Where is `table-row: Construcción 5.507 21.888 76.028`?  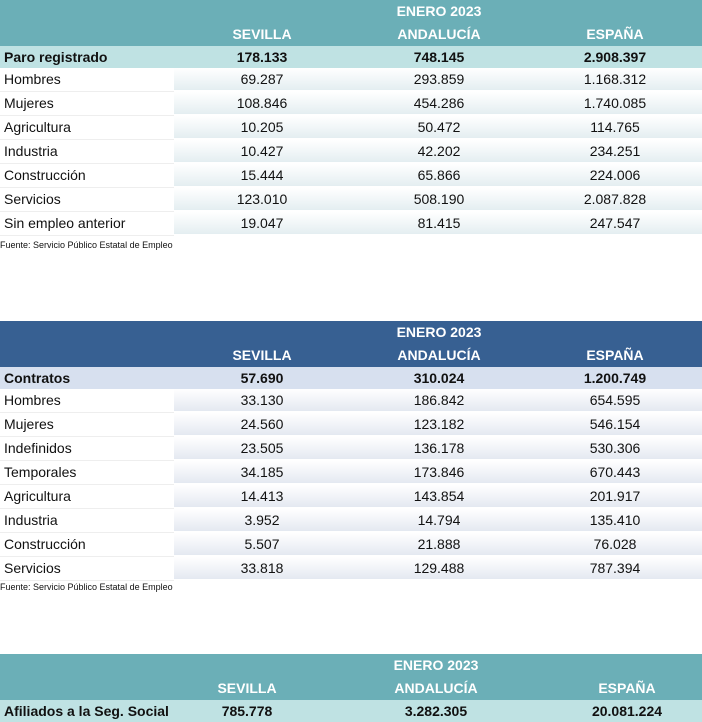 table-row: Construcción 5.507 21.888 76.028 is located at coordinates (351, 544).